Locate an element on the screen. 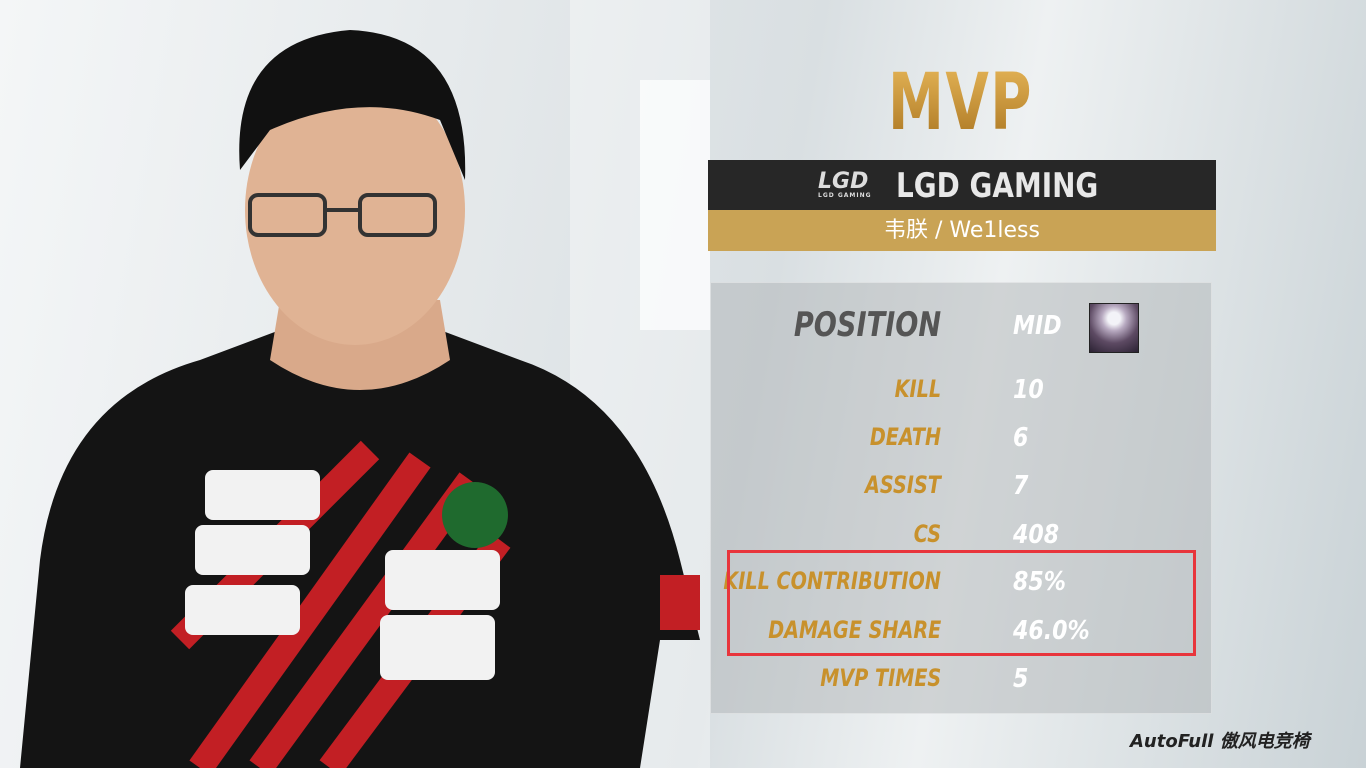  stat-row: DEATH 6 is located at coordinates (961, 443).